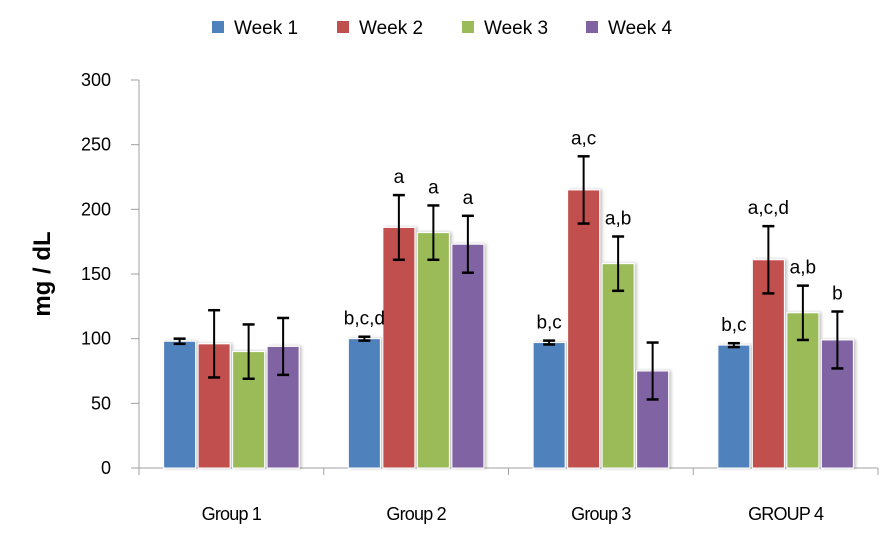 The image size is (893, 538). Describe the element at coordinates (583, 138) in the screenshot. I see `significance-label: a,c` at that location.